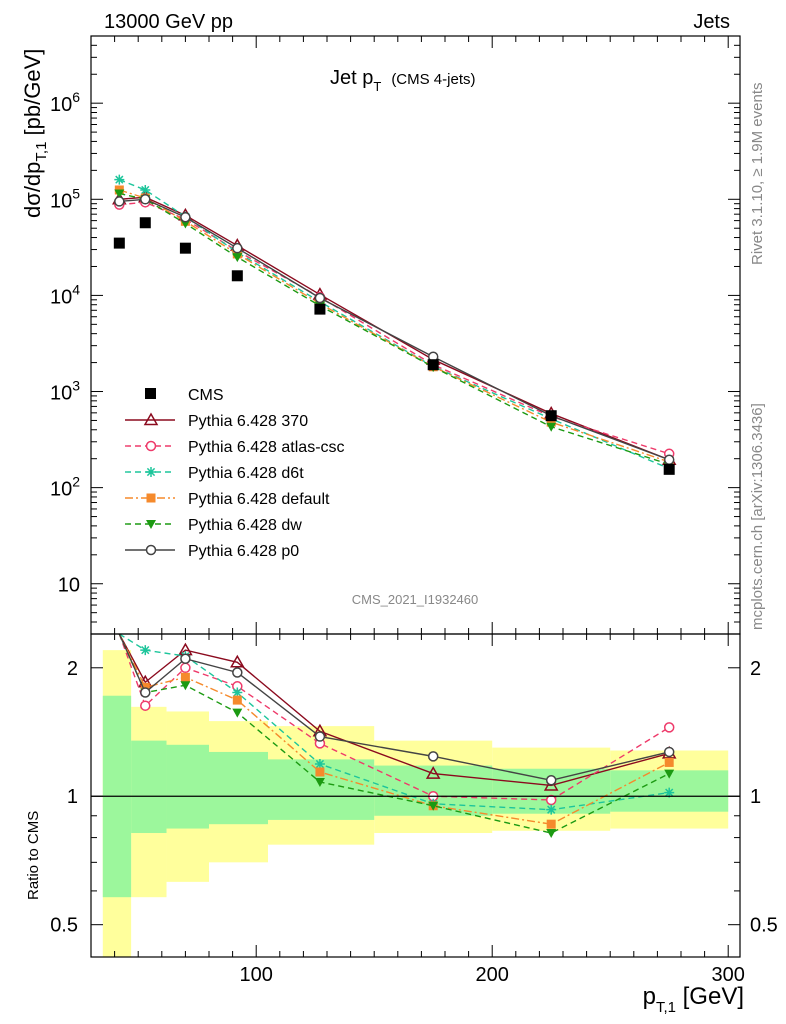  I want to click on y-label-main-b: [pb/GeV], so click(32, 95).